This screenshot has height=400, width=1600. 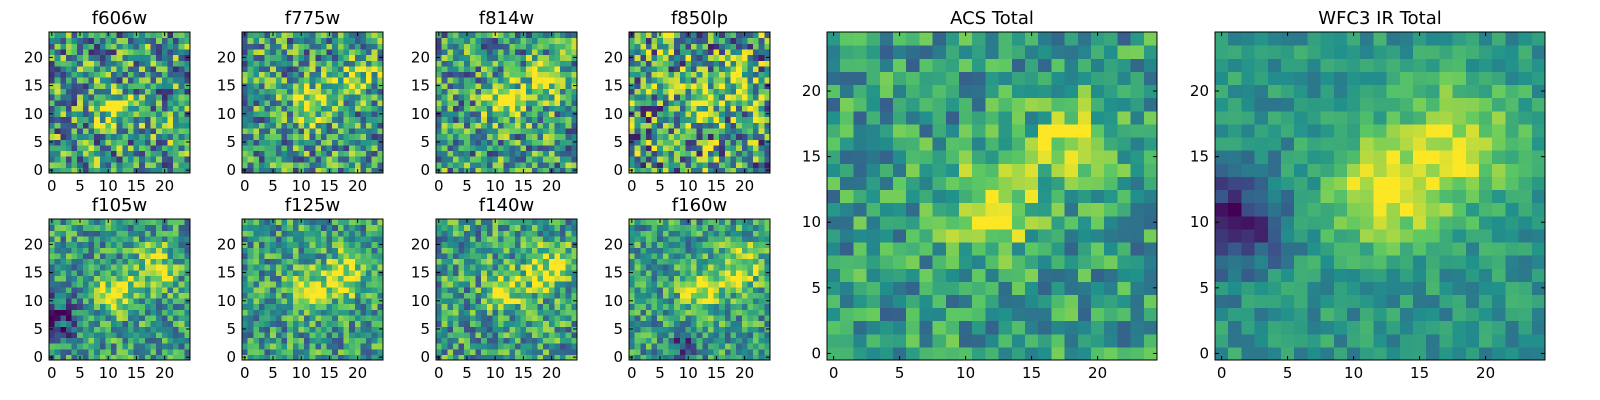 I want to click on y-tick-label: 10, so click(x=420, y=301).